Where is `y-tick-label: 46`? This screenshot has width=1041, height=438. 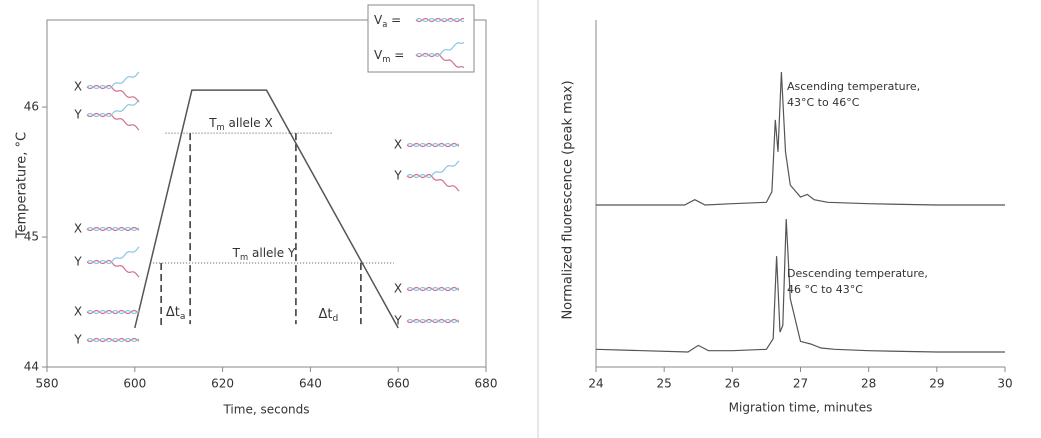 y-tick-label: 46 is located at coordinates (31, 107).